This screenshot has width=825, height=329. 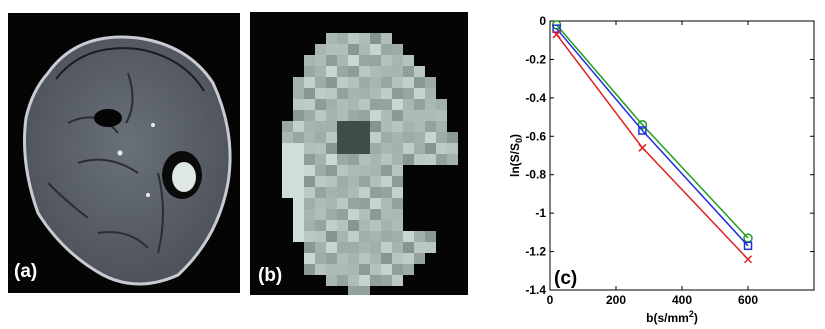 What do you see at coordinates (540, 213) in the screenshot?
I see `y-tick-label: -1` at bounding box center [540, 213].